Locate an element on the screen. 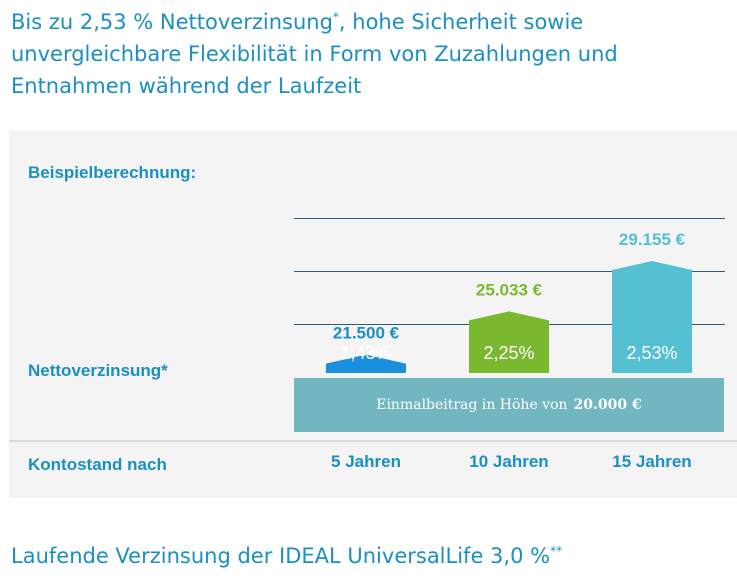 The width and height of the screenshot is (737, 586). grid-line-middle is located at coordinates (509, 271).